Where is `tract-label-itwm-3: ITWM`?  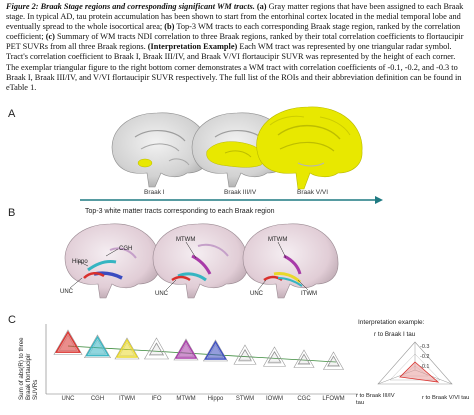
tract-label-itwm-3: ITWM is located at coordinates (309, 294).